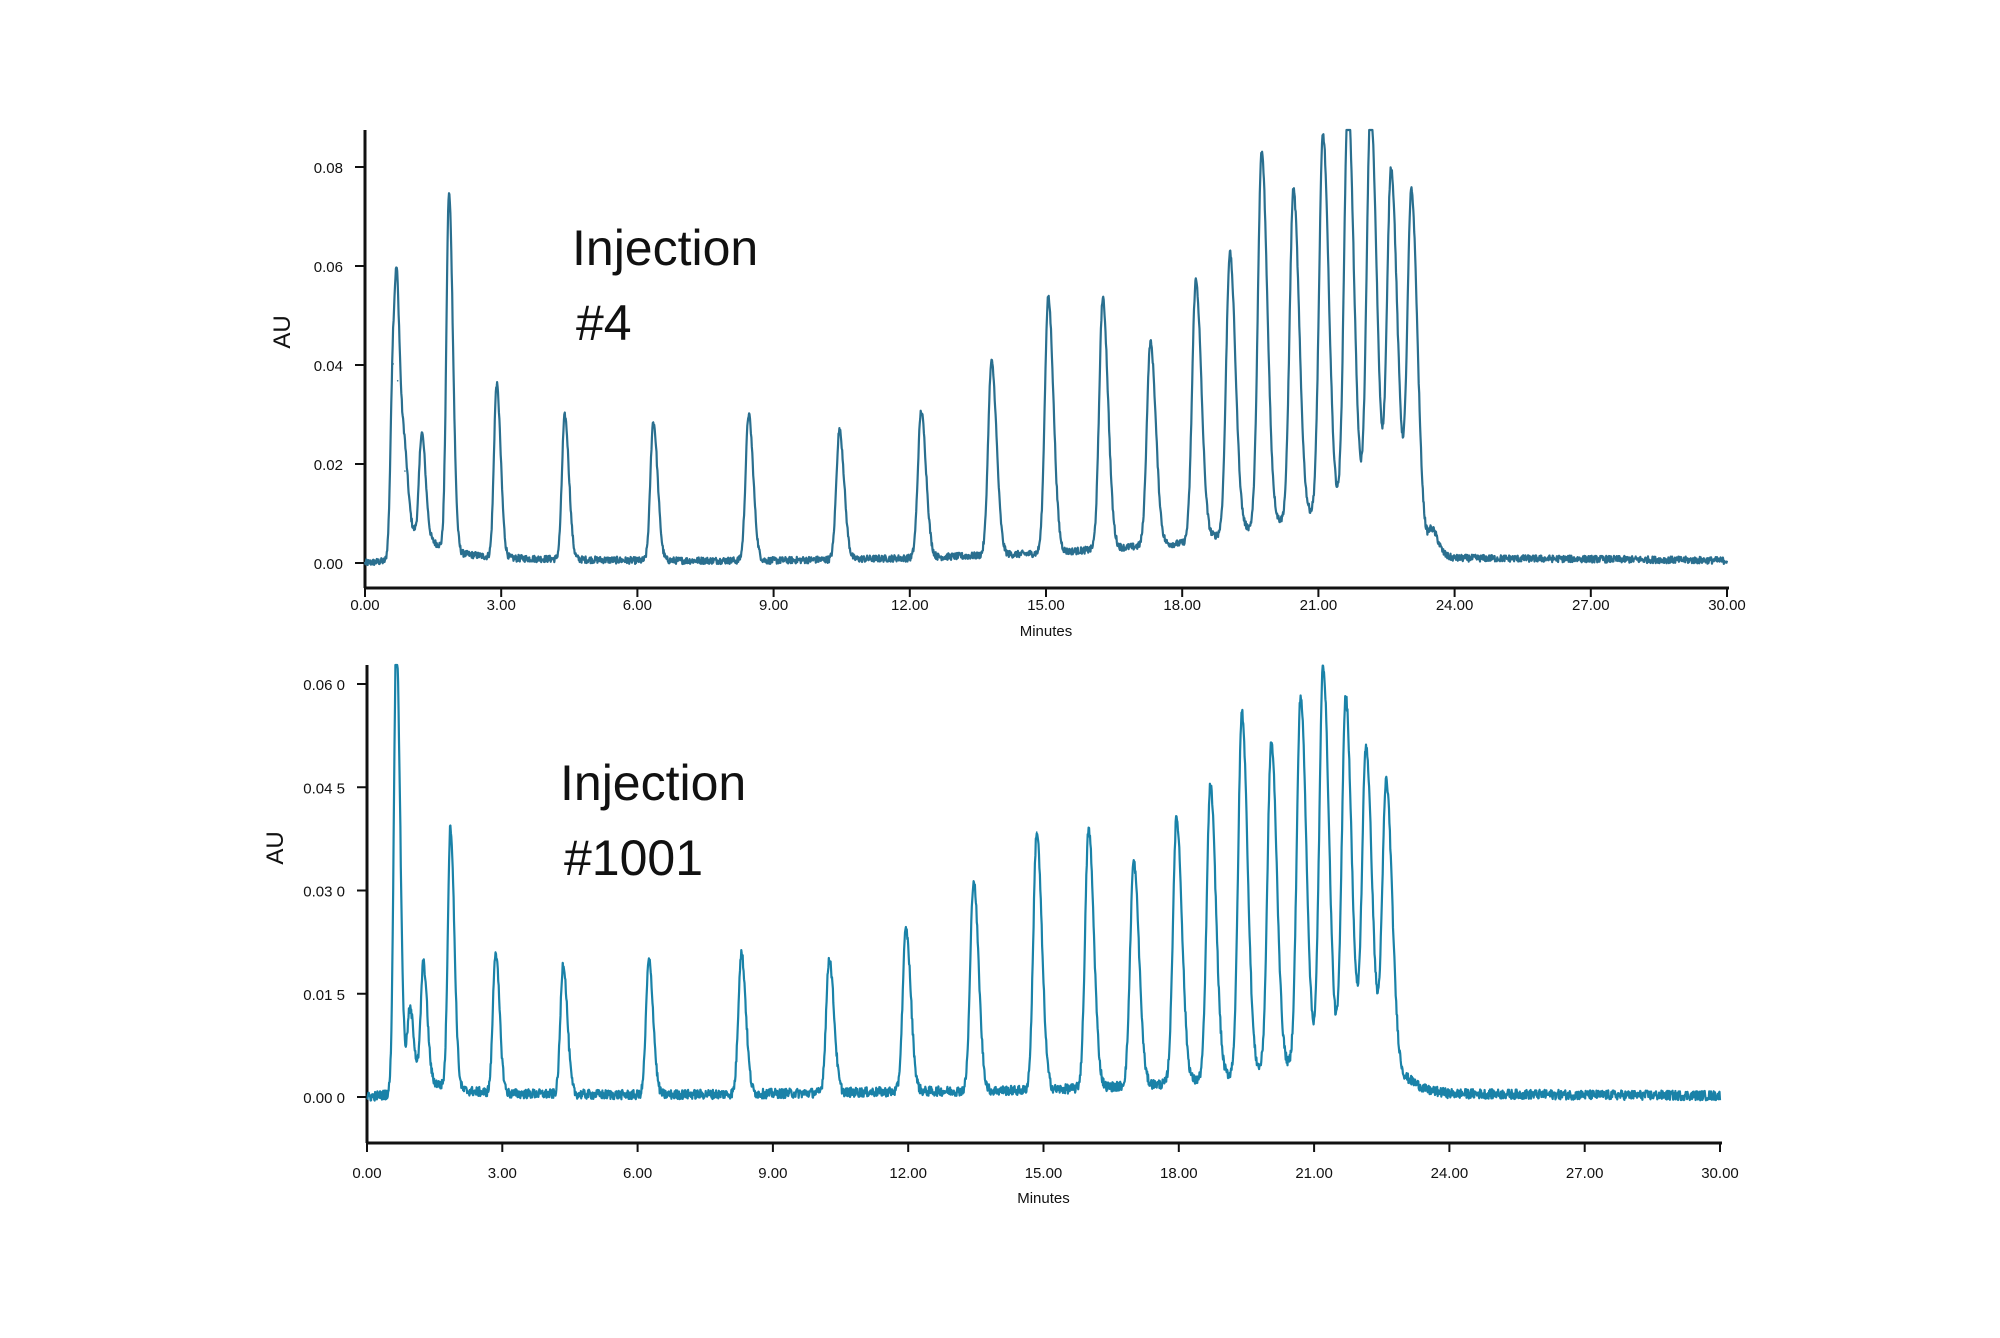  I want to click on y-tick-label: 0.08, so click(328, 168).